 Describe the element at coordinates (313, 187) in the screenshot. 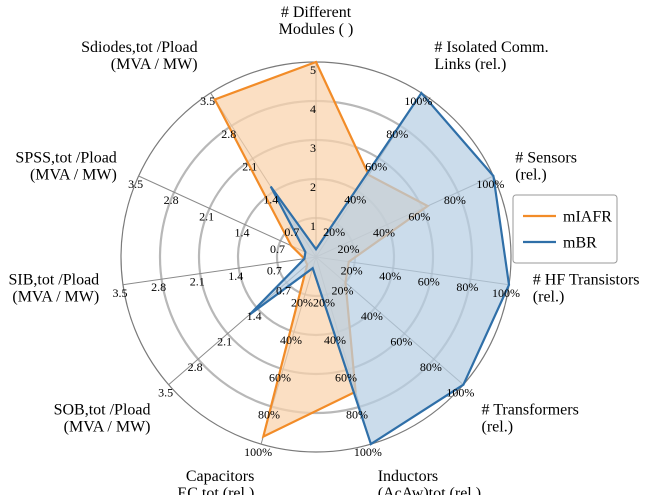

I see `tick-label: 2` at that location.